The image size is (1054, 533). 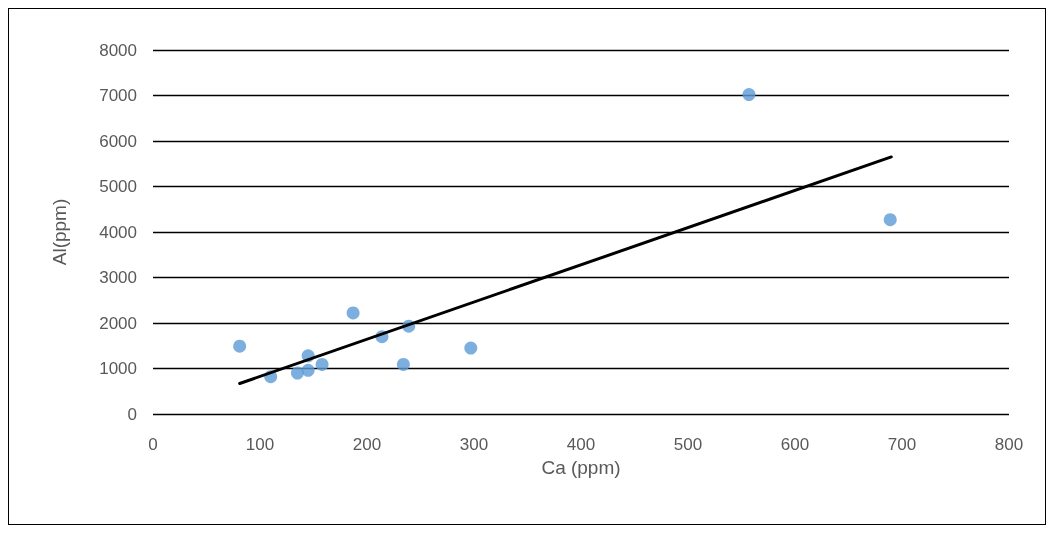 What do you see at coordinates (132, 414) in the screenshot?
I see `y-tick-label: 0` at bounding box center [132, 414].